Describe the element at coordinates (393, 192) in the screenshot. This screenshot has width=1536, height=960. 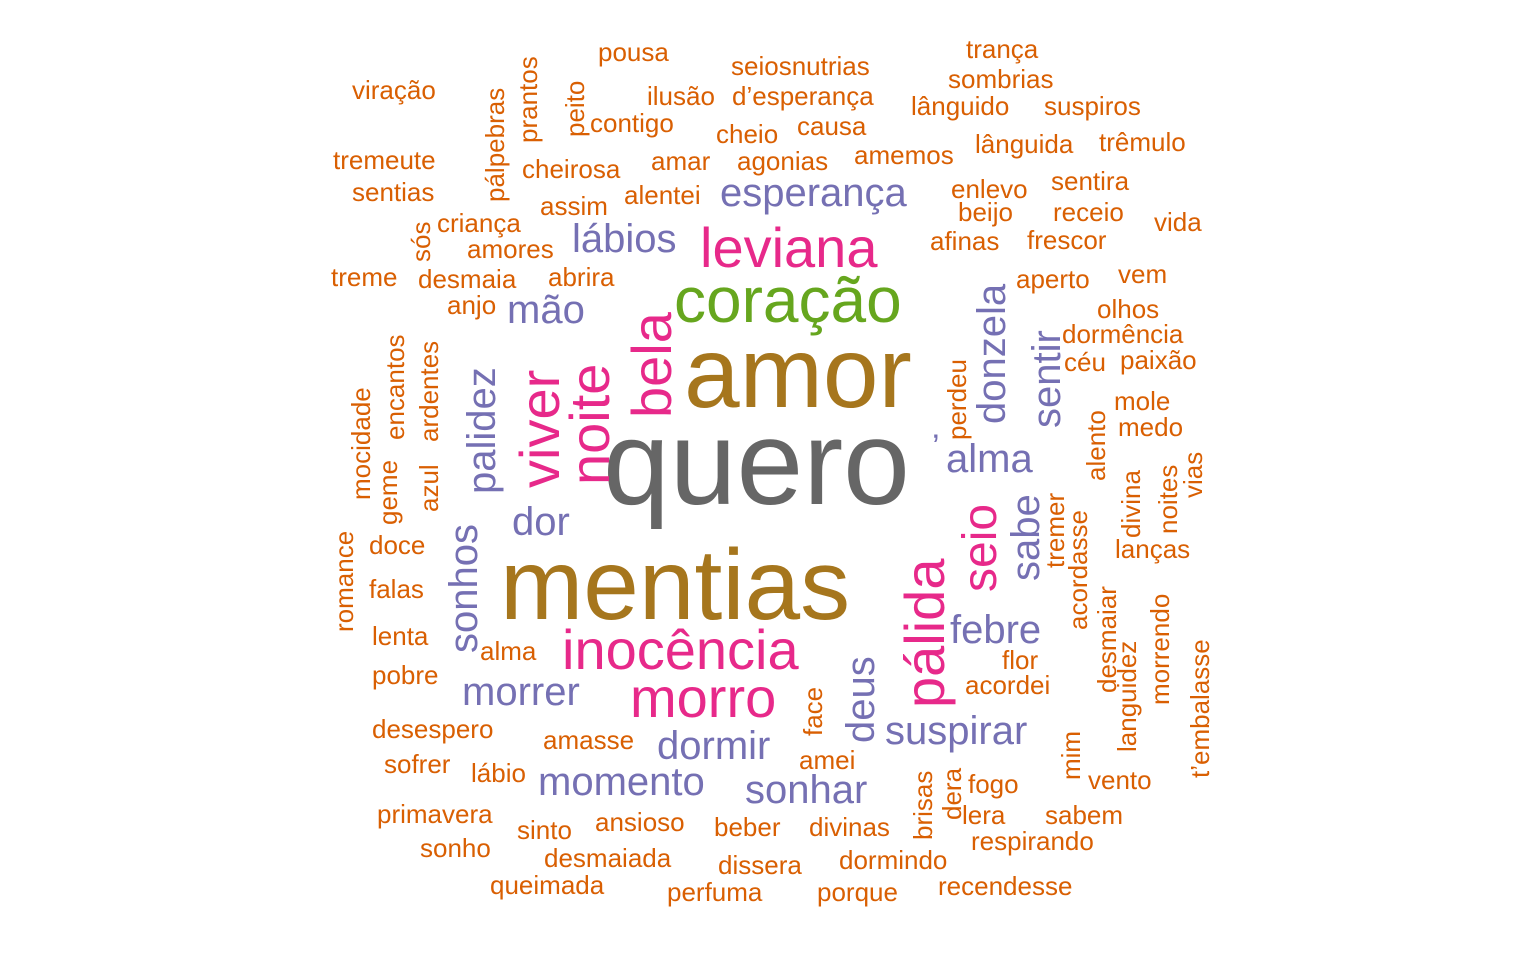
I see `word-sentias: sentias` at that location.